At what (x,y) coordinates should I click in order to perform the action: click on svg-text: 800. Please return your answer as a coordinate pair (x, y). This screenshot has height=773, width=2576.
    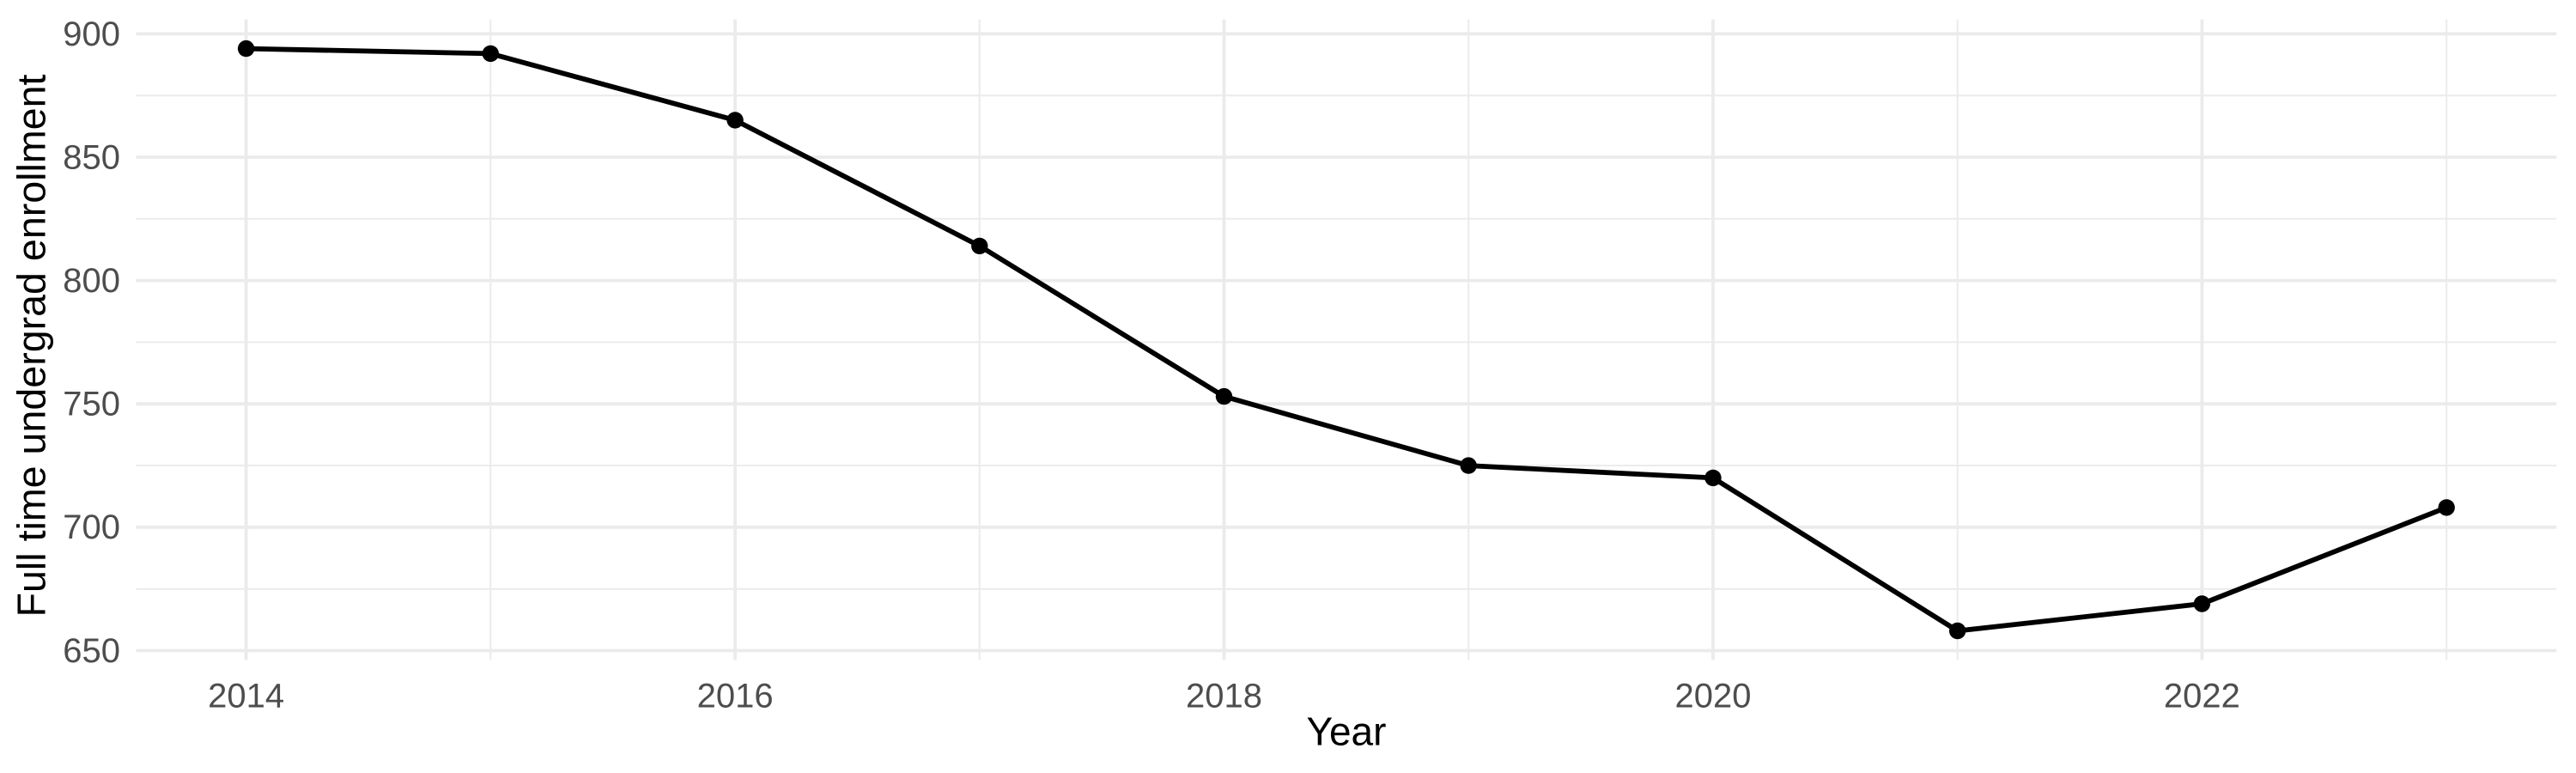
    Looking at the image, I should click on (91, 281).